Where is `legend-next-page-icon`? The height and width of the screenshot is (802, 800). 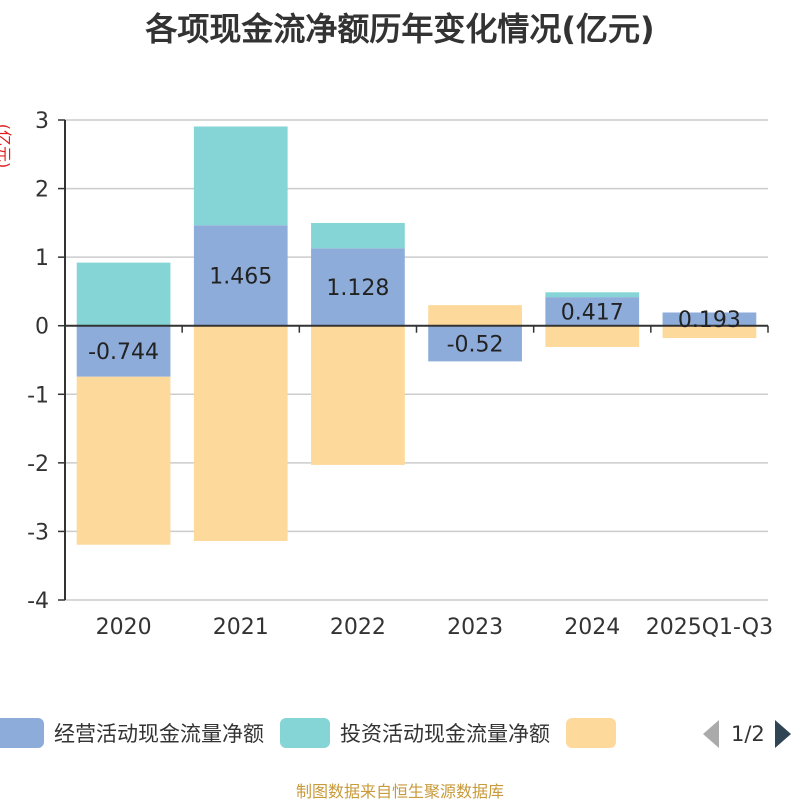
legend-next-page-icon is located at coordinates (782, 734).